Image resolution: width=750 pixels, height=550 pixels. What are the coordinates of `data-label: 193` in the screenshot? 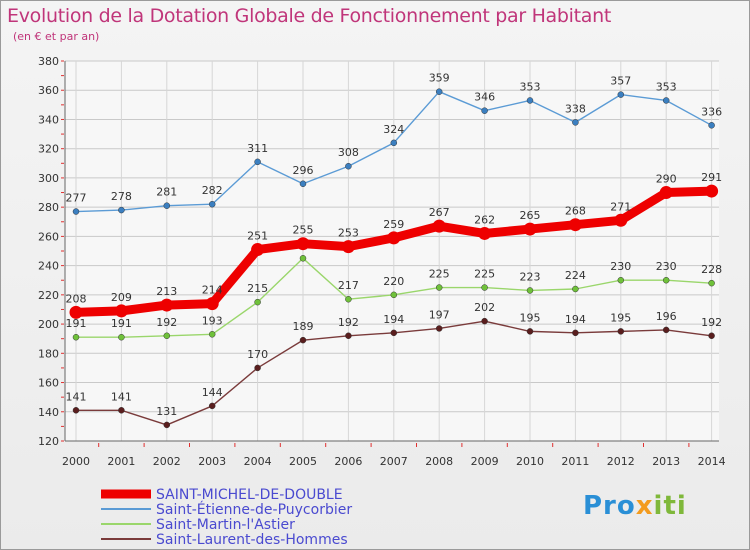 It's located at (212, 320).